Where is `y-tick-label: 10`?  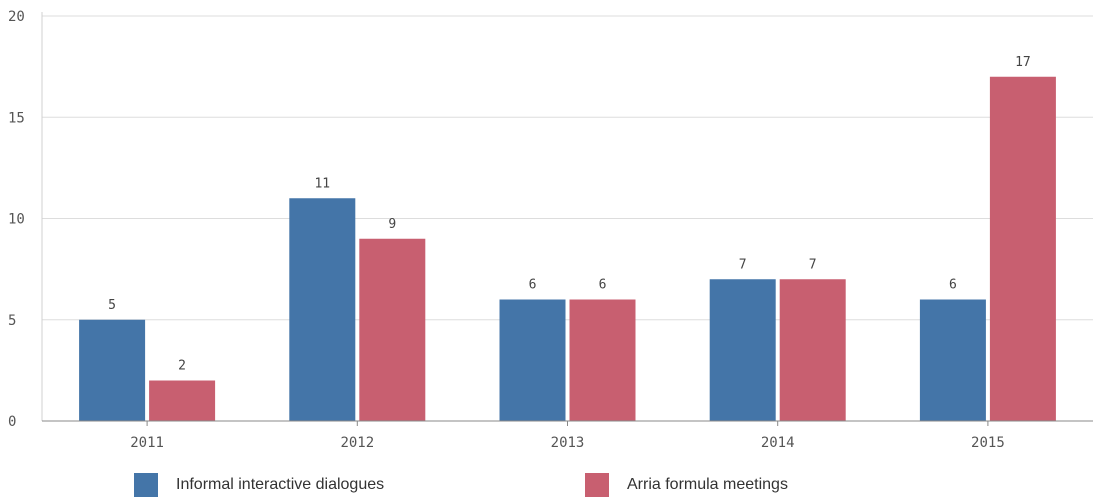 y-tick-label: 10 is located at coordinates (16, 220).